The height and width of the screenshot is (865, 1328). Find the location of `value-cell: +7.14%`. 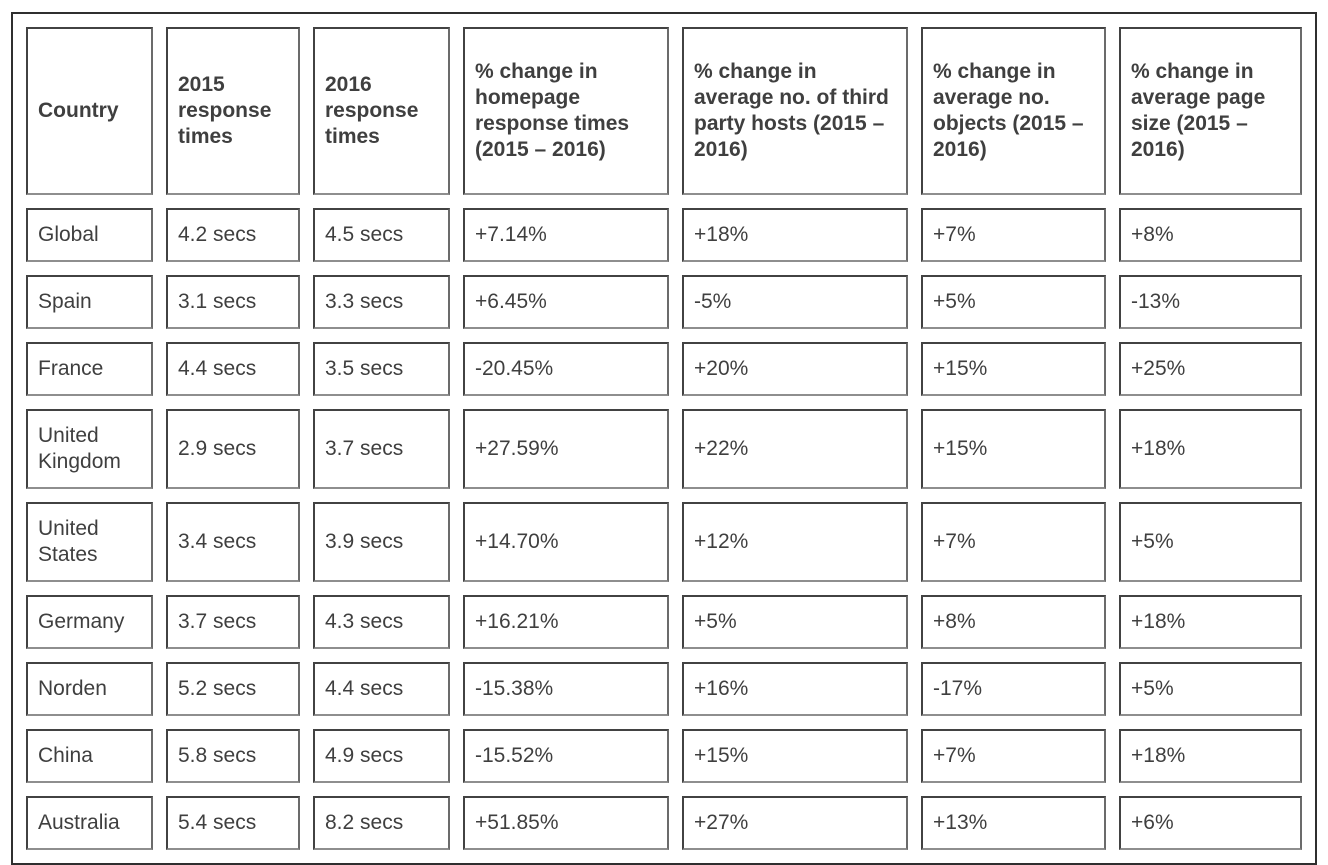

value-cell: +7.14% is located at coordinates (566, 235).